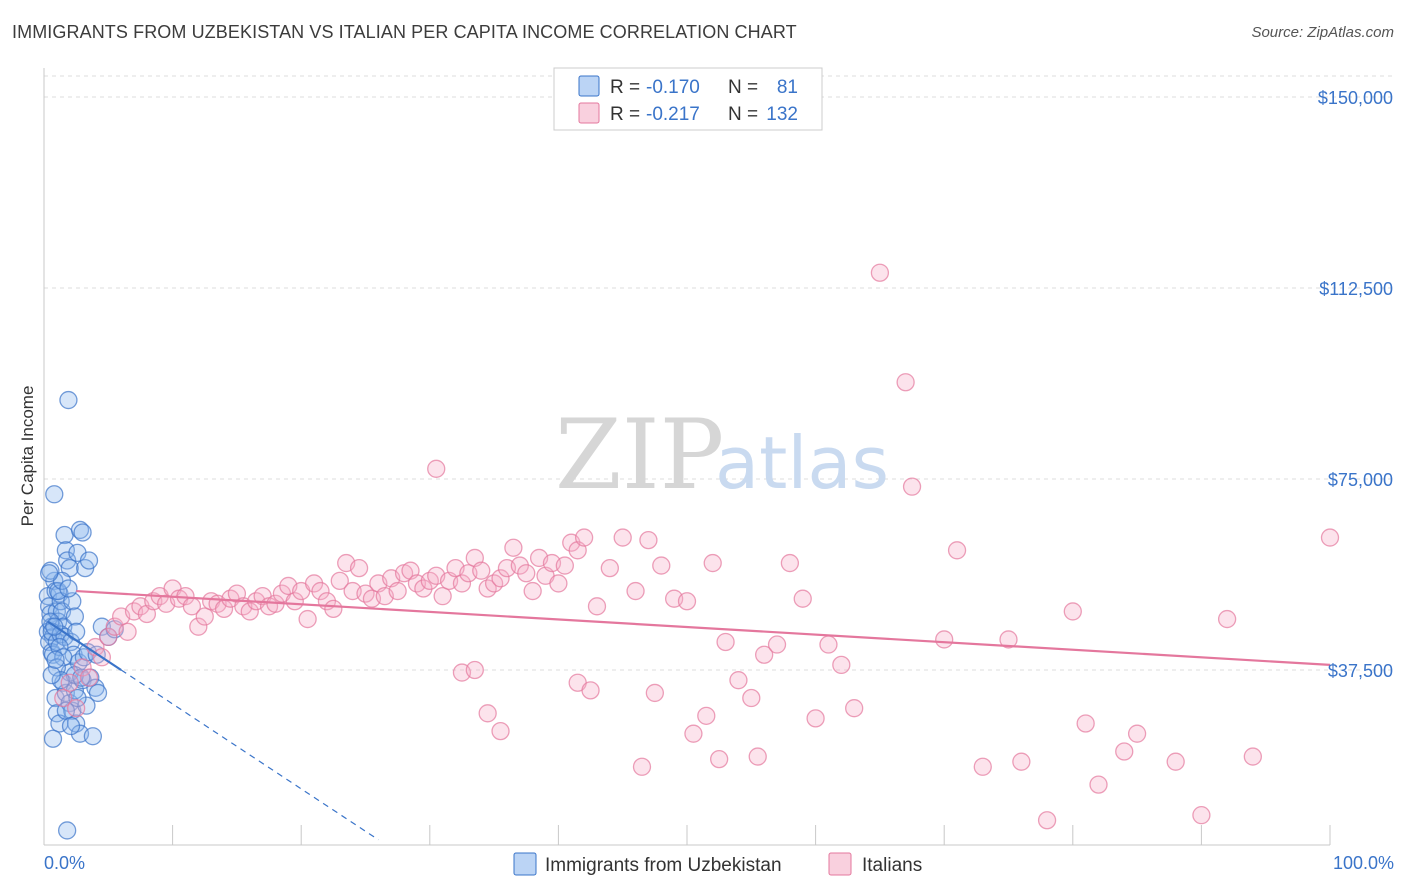  What do you see at coordinates (782, 114) in the screenshot?
I see `legend-n-value-italians: 132` at bounding box center [782, 114].